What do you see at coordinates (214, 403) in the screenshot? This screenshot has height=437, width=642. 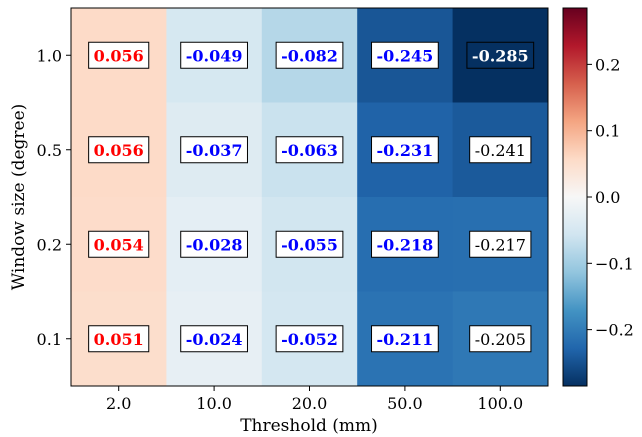 I see `x-tick-label: 10.0` at bounding box center [214, 403].